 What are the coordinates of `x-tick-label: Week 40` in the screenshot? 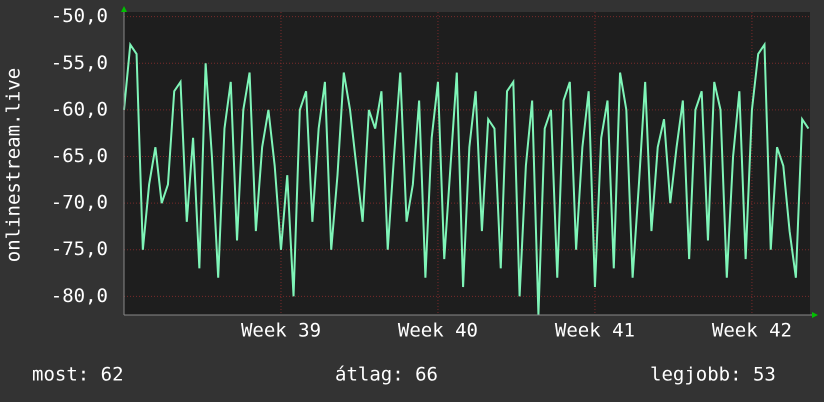 It's located at (438, 331).